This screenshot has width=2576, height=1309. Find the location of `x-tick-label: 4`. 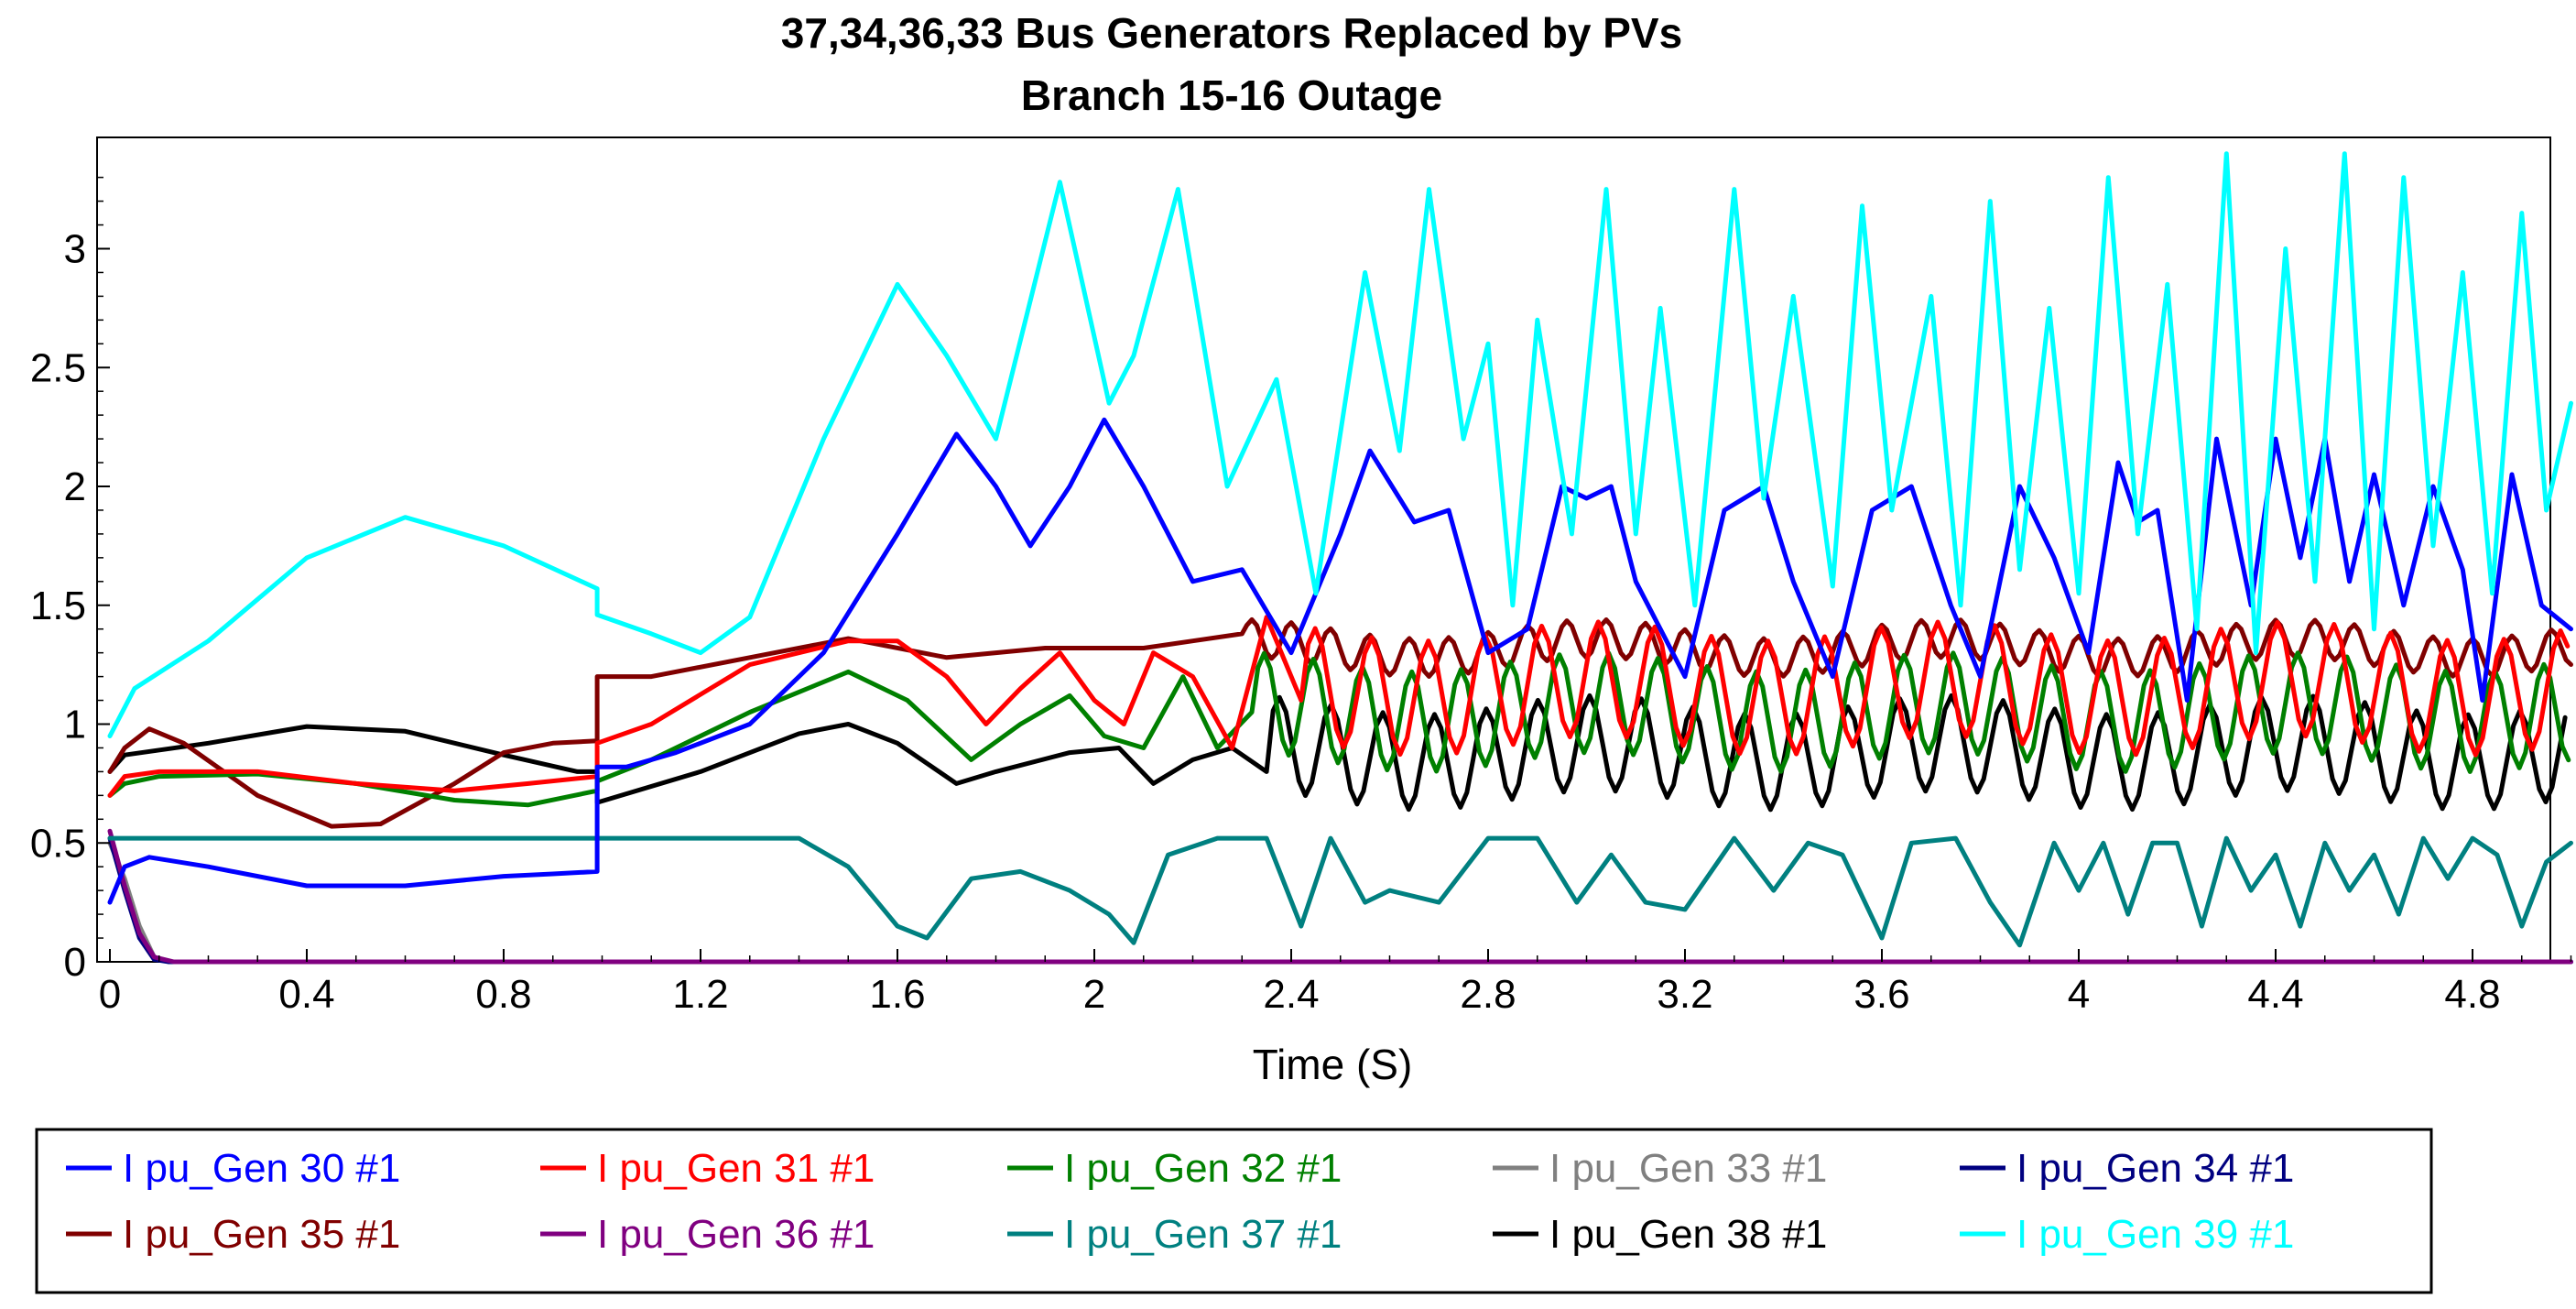

x-tick-label: 4 is located at coordinates (2079, 995).